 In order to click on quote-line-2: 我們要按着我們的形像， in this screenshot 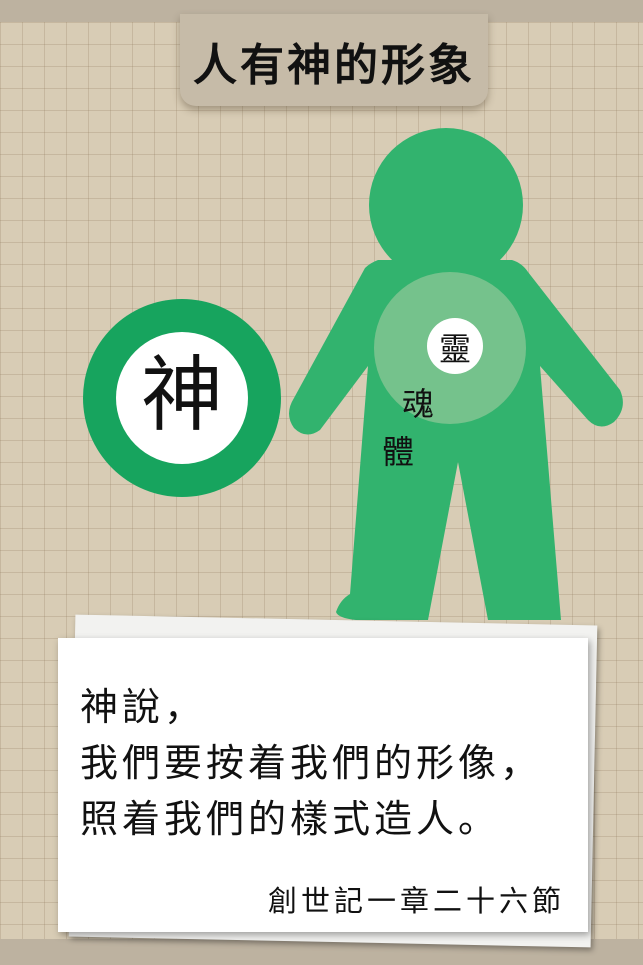, I will do `click(311, 763)`.